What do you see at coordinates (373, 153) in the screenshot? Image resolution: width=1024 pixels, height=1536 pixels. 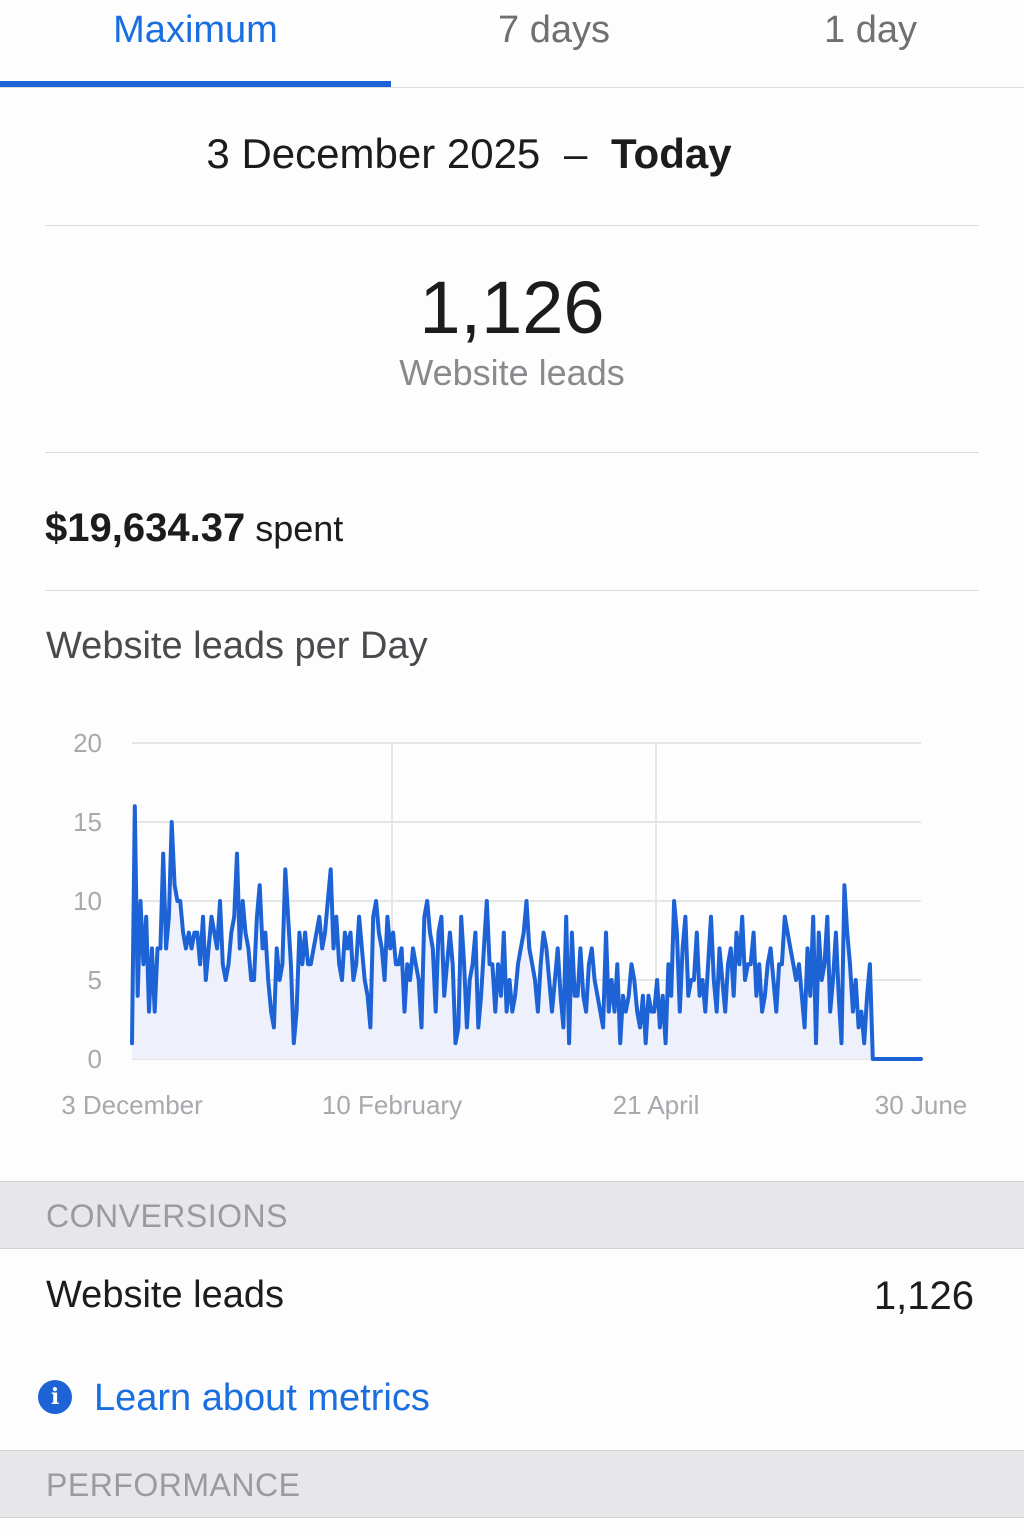 I see `date-range-start: 3 December 2025` at bounding box center [373, 153].